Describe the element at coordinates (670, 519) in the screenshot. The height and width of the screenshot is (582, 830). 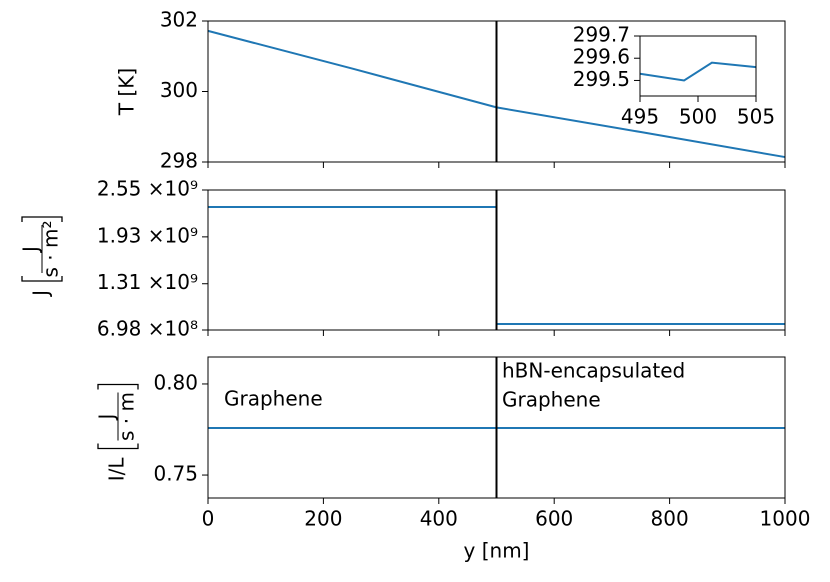
I see `x-tick-label: 800` at that location.